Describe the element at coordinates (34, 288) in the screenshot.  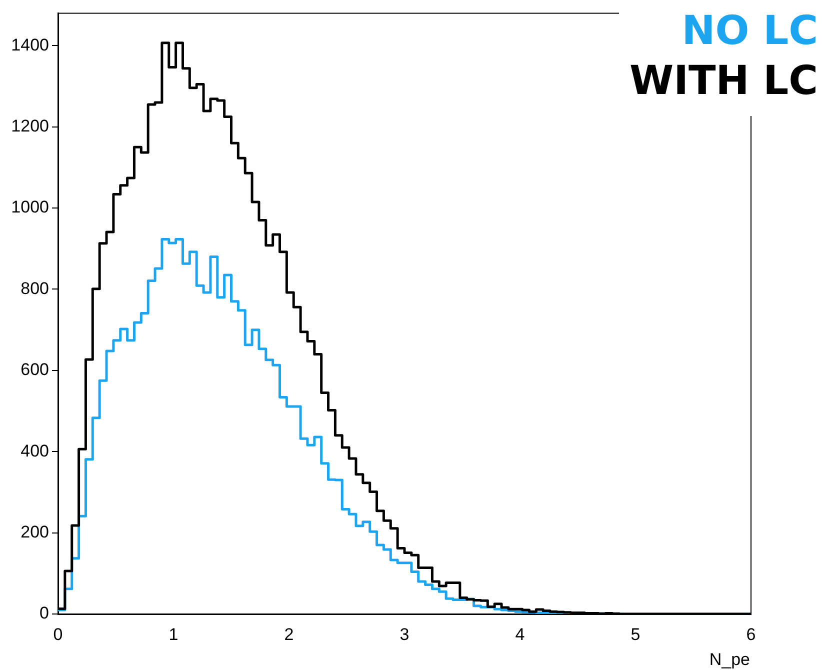
I see `y-tick-label: 800` at that location.